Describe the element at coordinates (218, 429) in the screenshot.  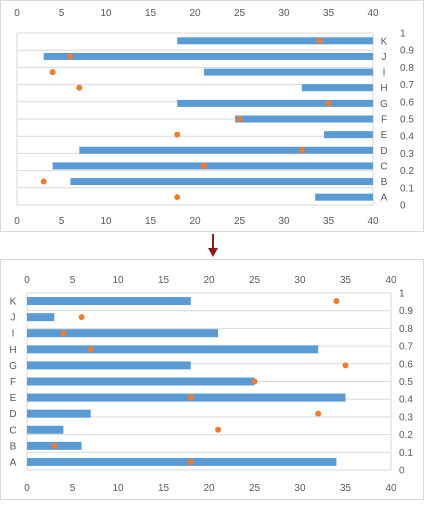
I see `point-C` at that location.